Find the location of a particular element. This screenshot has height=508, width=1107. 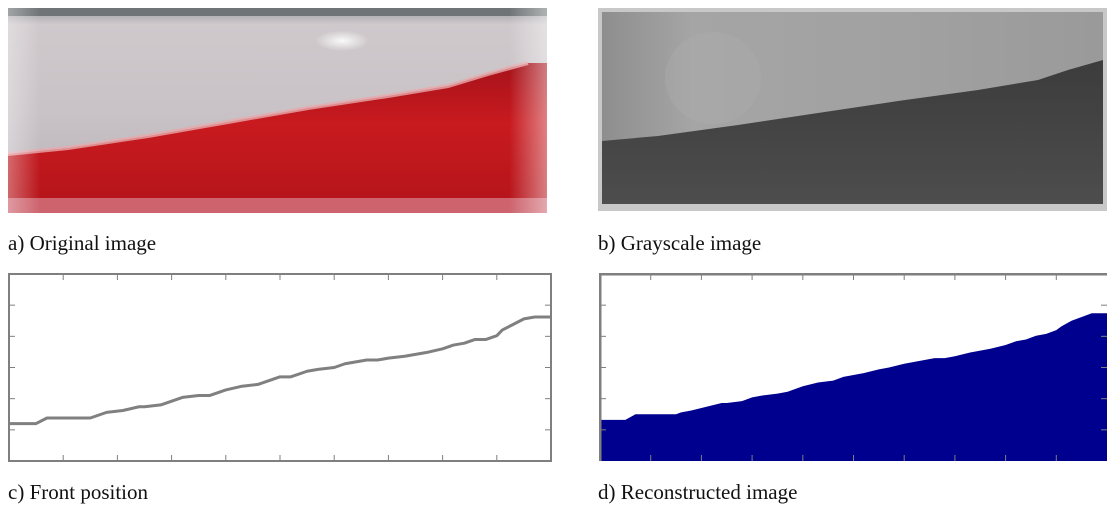

caption-a: a) Original image is located at coordinates (82, 243).